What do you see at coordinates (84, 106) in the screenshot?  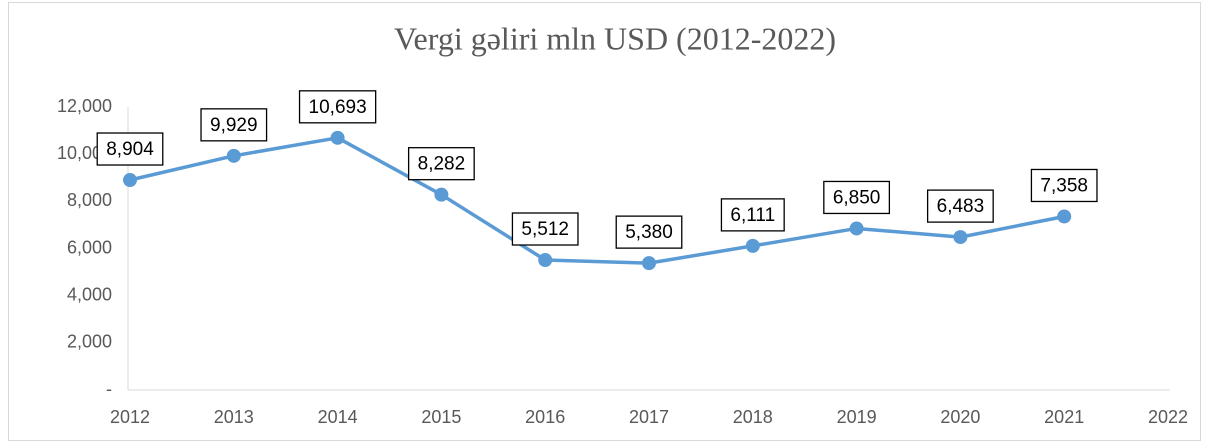 I see `y-tick-label: 12,000` at bounding box center [84, 106].